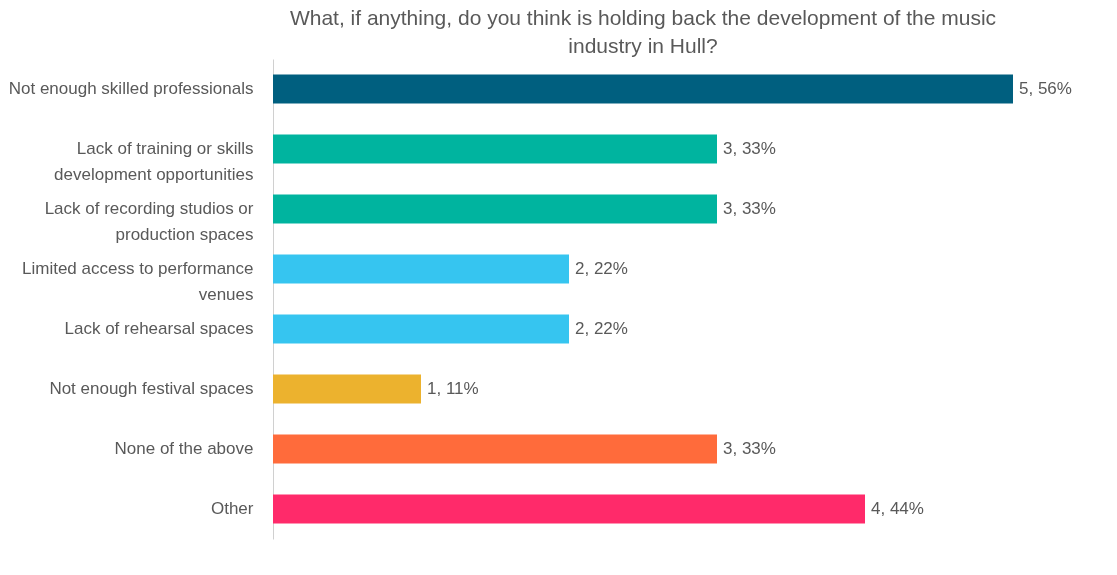  I want to click on data-label: 5, 56%, so click(1045, 88).